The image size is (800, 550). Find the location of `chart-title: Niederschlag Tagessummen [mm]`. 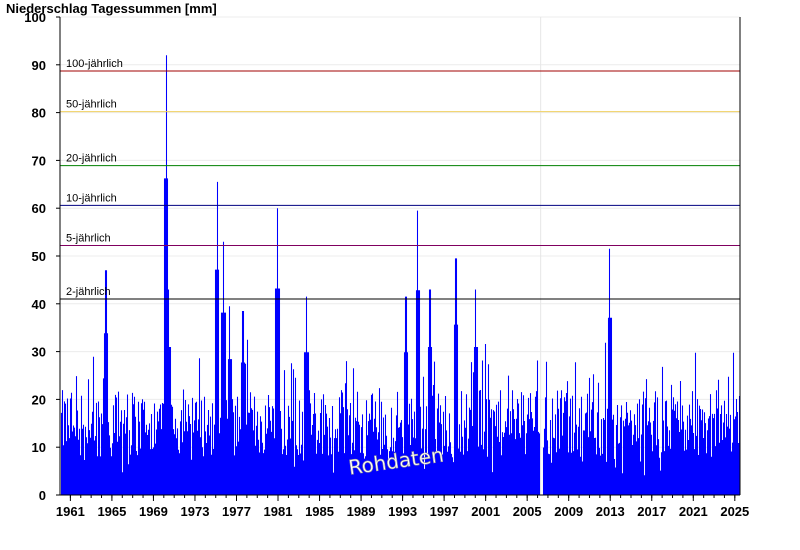

chart-title: Niederschlag Tagessummen [mm] is located at coordinates (111, 8).